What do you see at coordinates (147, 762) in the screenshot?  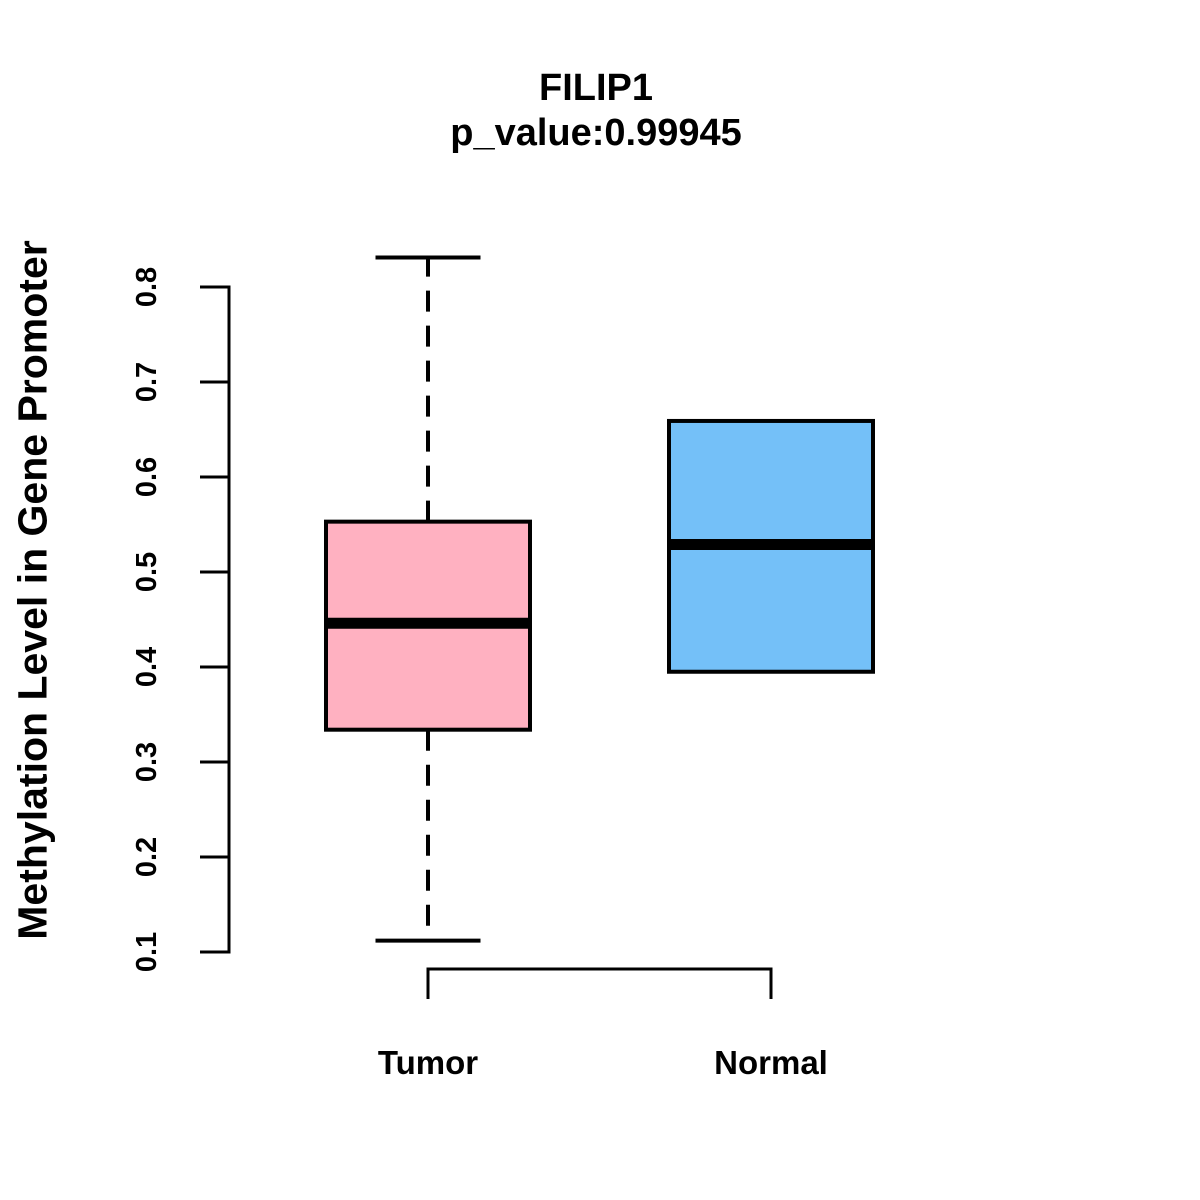 I see `y-axis-tick-label: 0.3` at bounding box center [147, 762].